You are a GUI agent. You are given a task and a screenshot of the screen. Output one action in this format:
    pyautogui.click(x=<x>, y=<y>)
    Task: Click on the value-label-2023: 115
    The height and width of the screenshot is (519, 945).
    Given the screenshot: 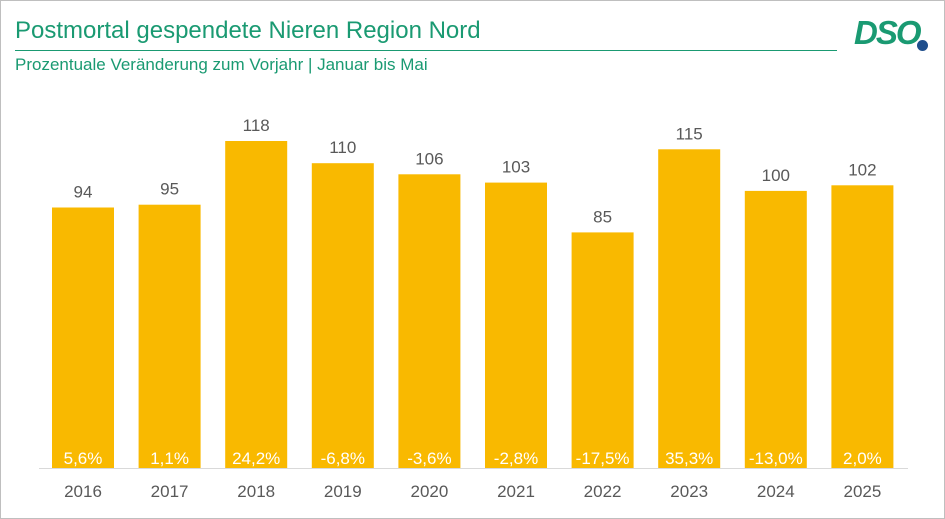 What is the action you would take?
    pyautogui.click(x=689, y=133)
    